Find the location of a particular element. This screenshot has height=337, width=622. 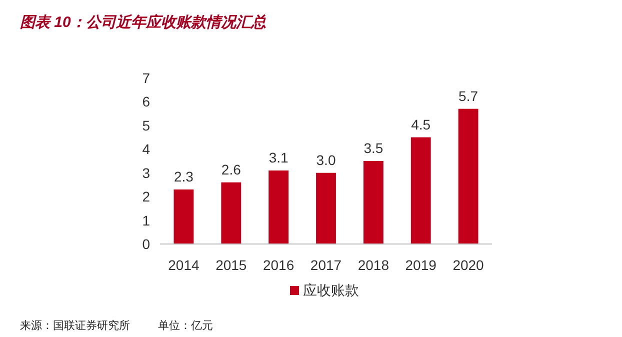

x-tick-label: 2018 is located at coordinates (374, 265).